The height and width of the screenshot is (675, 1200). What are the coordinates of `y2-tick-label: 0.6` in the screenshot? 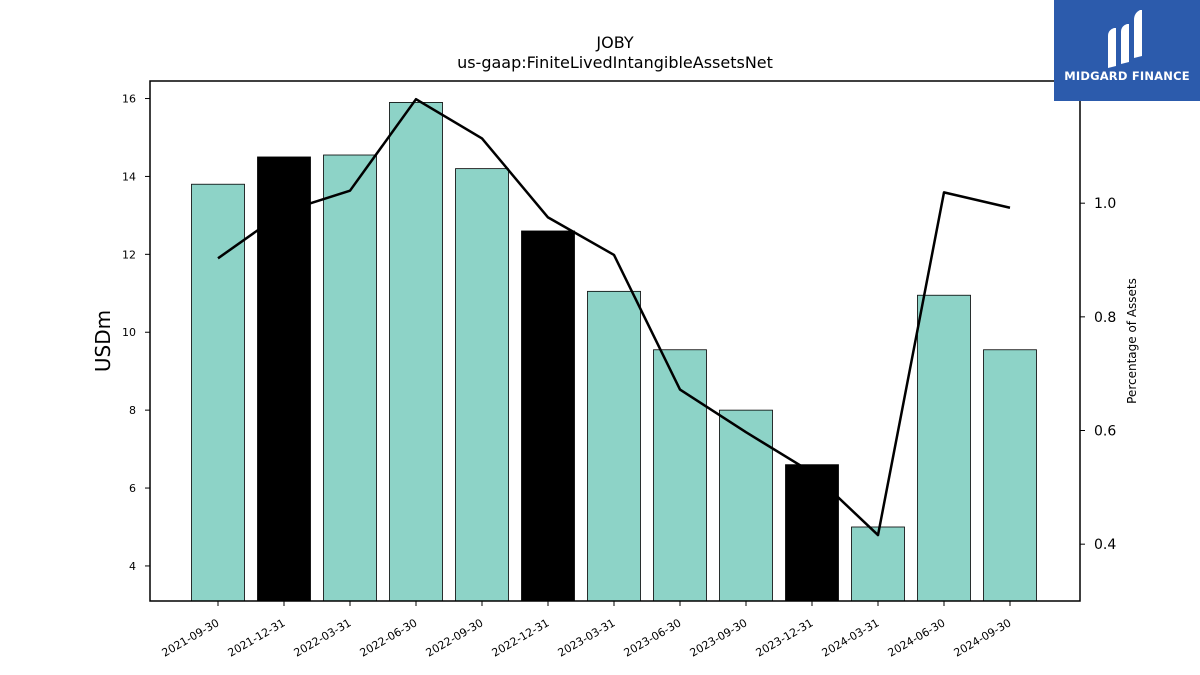 It's located at (1105, 432).